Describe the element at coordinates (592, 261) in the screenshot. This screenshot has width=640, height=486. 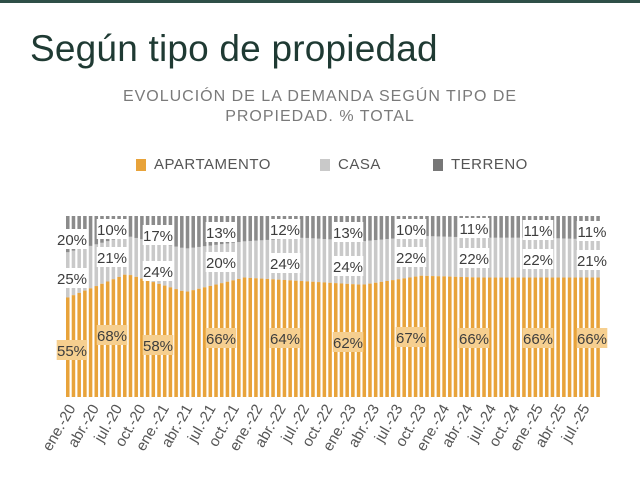
I see `data-label-casa: 21%` at that location.